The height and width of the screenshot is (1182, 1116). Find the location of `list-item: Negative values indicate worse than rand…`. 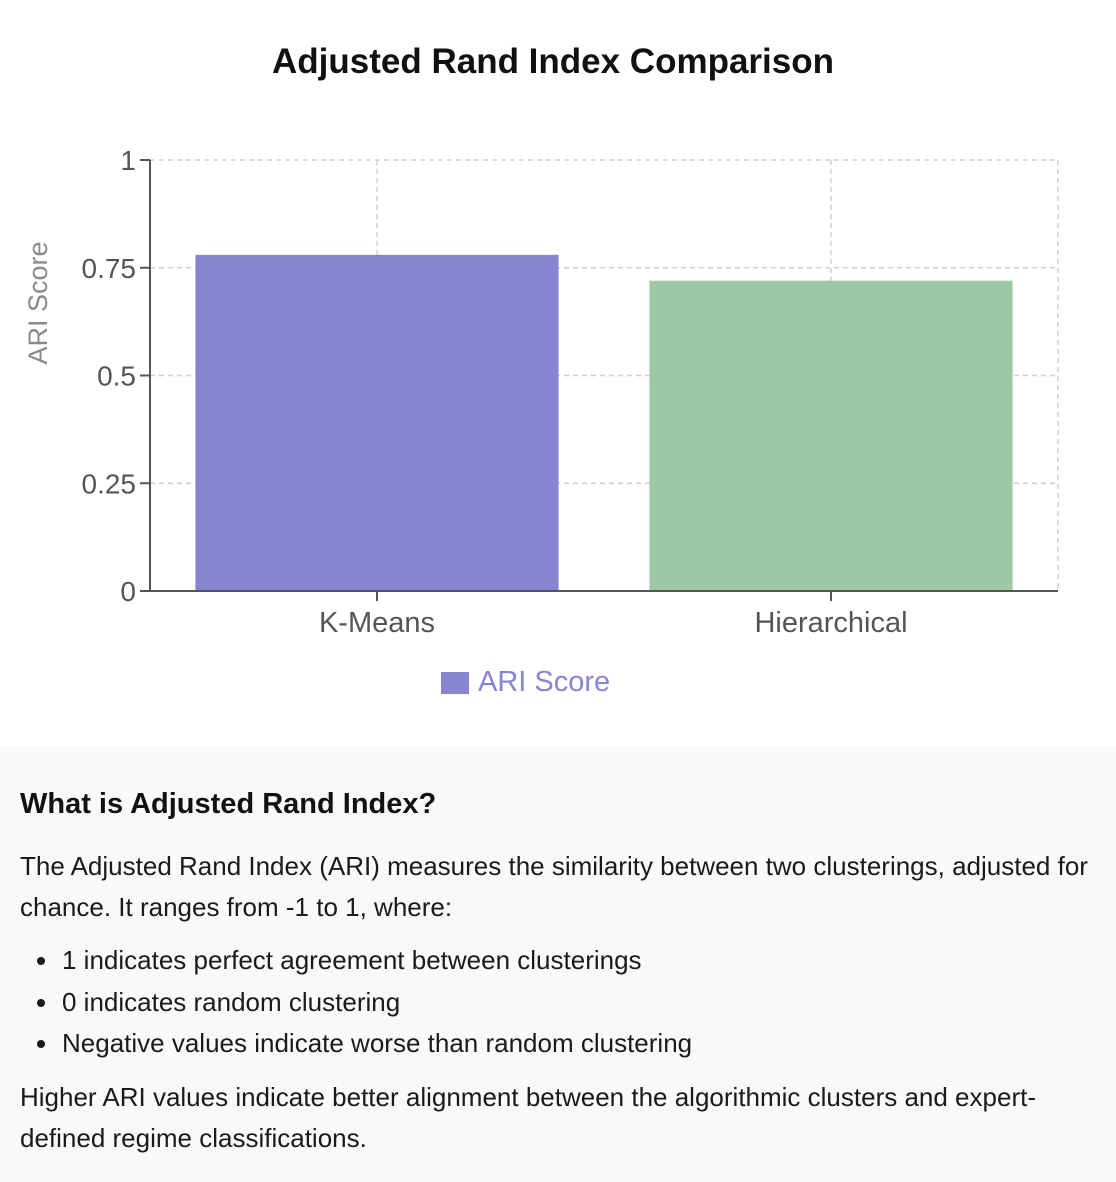

list-item: Negative values indicate worse than rand… is located at coordinates (578, 1044).